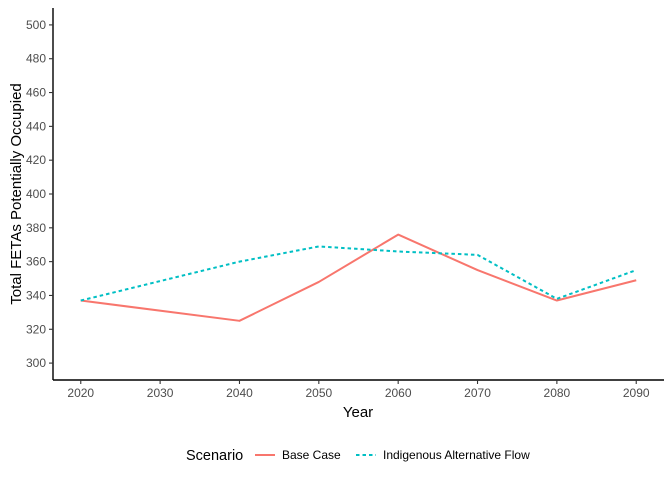 The width and height of the screenshot is (672, 480). What do you see at coordinates (36, 329) in the screenshot?
I see `y-tick-label: 320` at bounding box center [36, 329].